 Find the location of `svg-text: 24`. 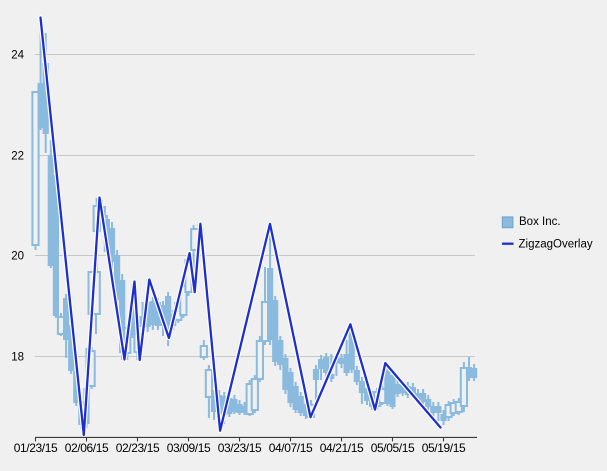

svg-text: 24 is located at coordinates (17, 56).